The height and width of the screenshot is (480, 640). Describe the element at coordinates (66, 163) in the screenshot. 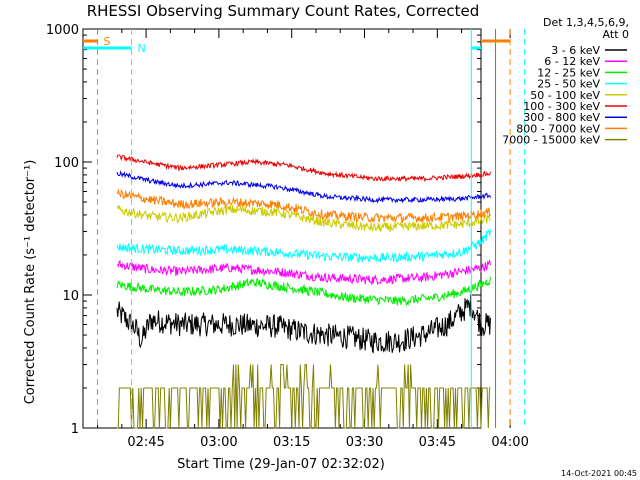

I see `y-tick-label: 100` at that location.